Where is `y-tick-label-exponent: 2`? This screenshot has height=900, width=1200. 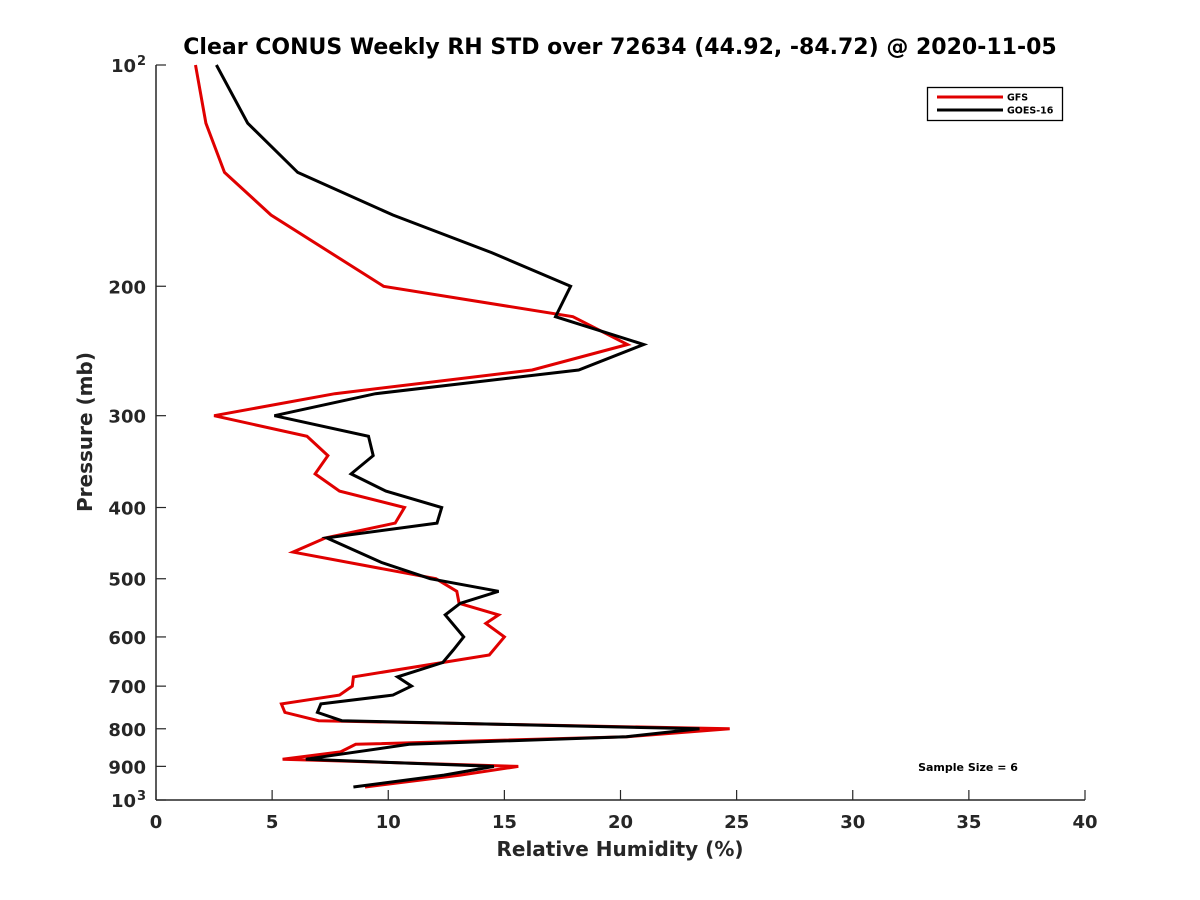
y-tick-label-exponent: 2 is located at coordinates (141, 61).